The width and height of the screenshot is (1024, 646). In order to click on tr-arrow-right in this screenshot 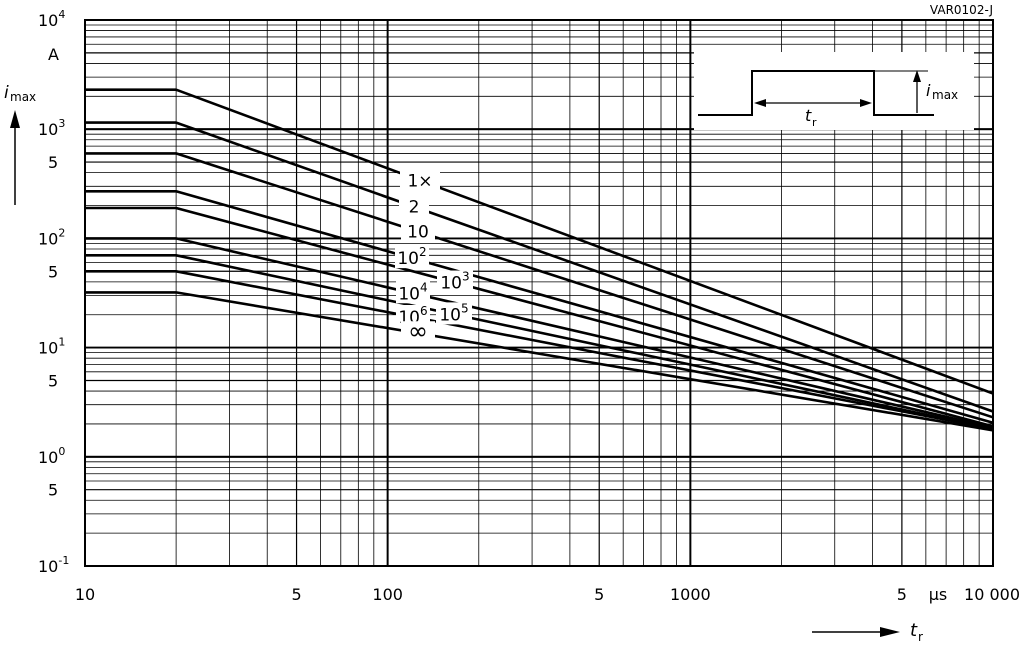, I will do `click(866, 103)`.